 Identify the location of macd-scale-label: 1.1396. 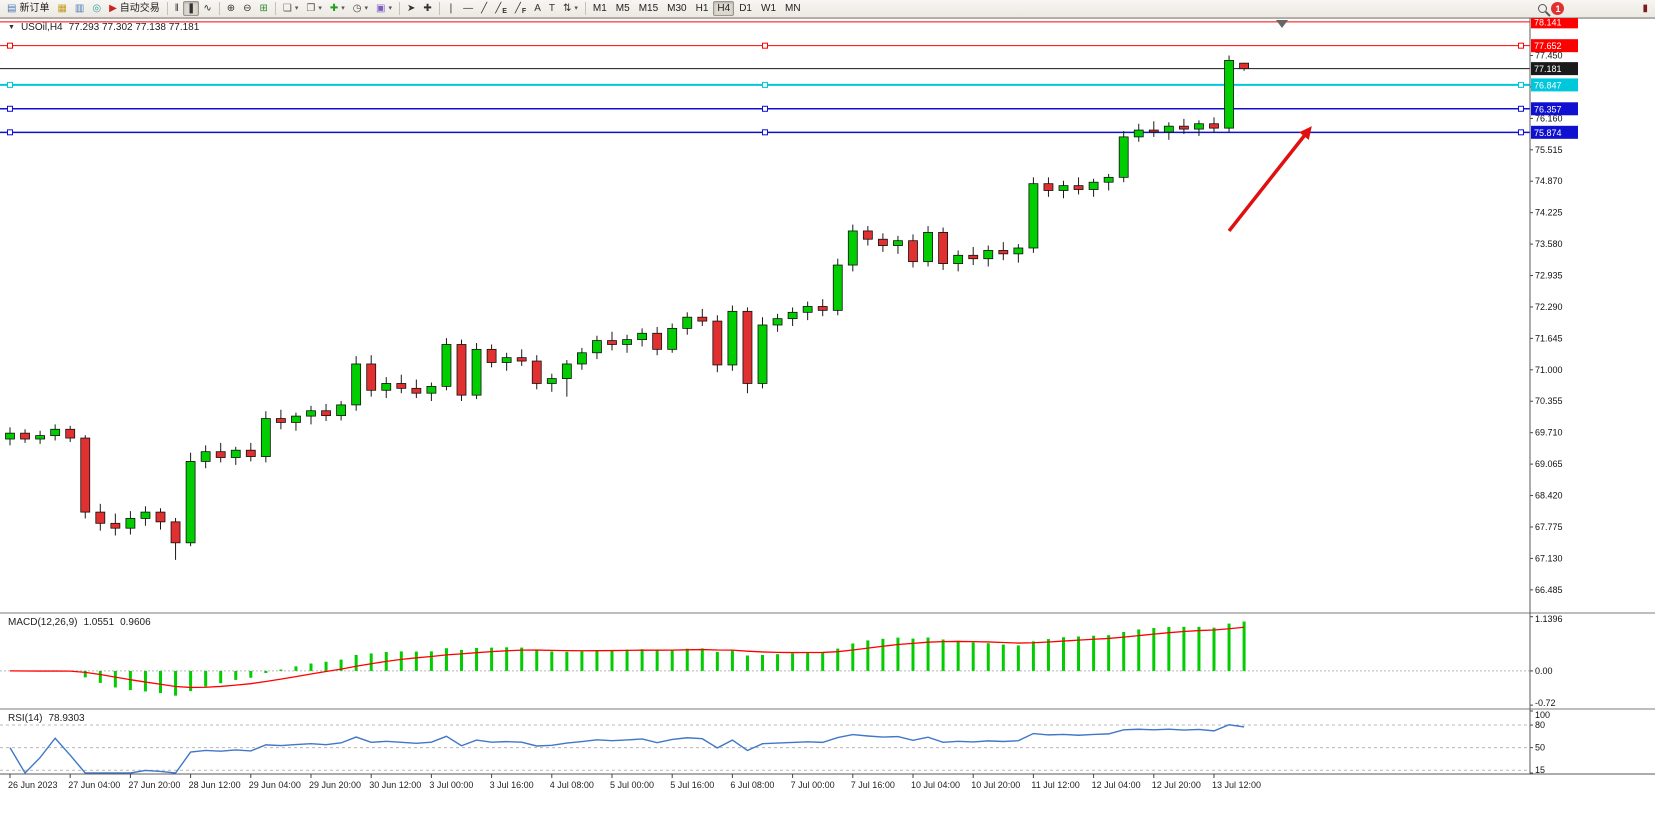
(1549, 619).